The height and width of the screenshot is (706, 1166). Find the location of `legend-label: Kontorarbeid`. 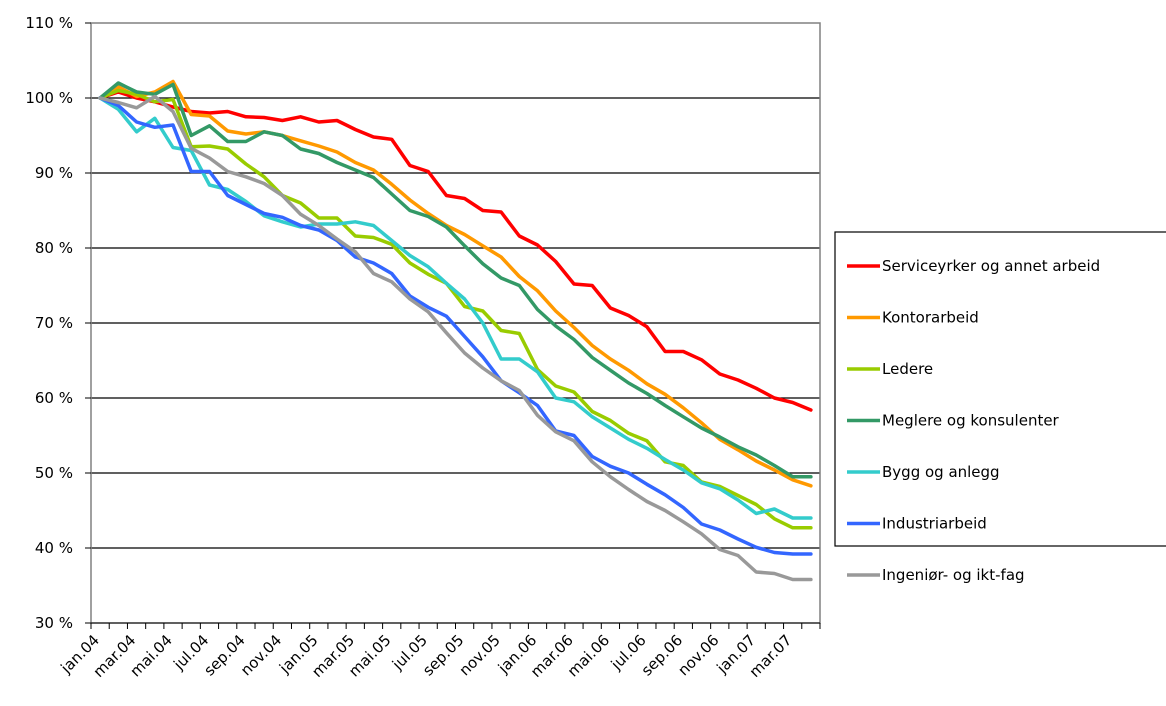

legend-label: Kontorarbeid is located at coordinates (930, 318).